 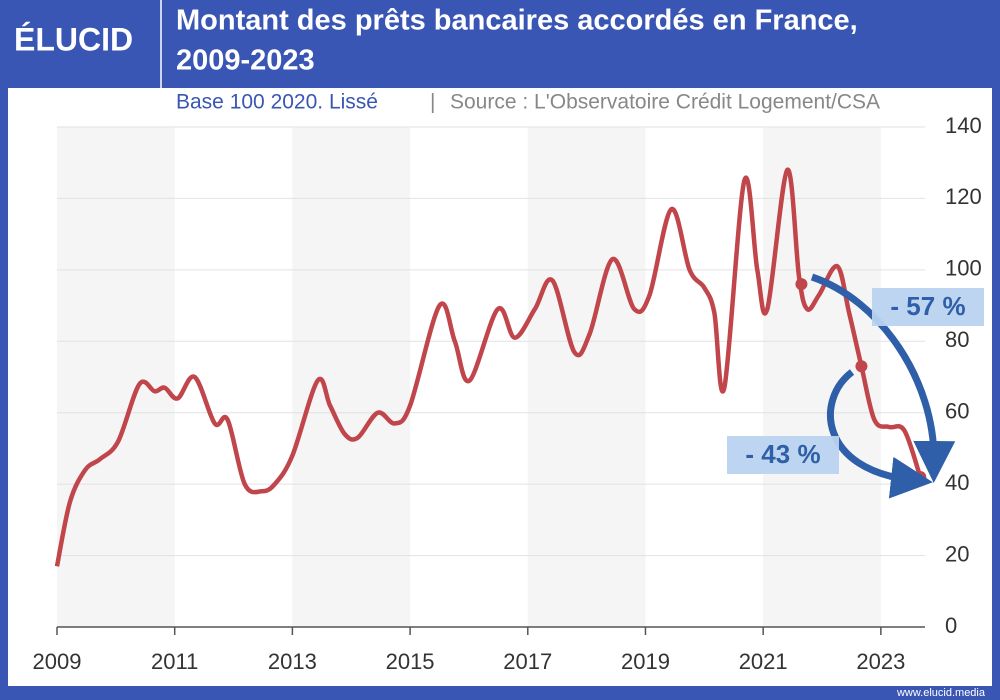 What do you see at coordinates (957, 482) in the screenshot?
I see `y-tick-label: 40` at bounding box center [957, 482].